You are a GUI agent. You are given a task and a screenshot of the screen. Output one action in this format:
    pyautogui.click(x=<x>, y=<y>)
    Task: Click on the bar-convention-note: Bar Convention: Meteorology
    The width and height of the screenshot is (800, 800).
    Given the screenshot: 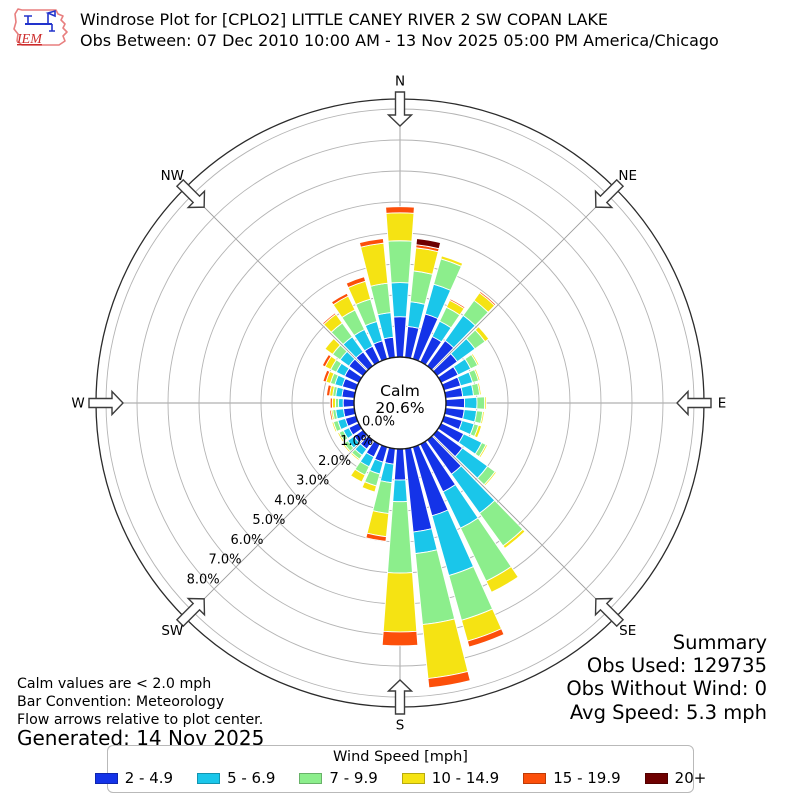 What is the action you would take?
    pyautogui.click(x=121, y=702)
    